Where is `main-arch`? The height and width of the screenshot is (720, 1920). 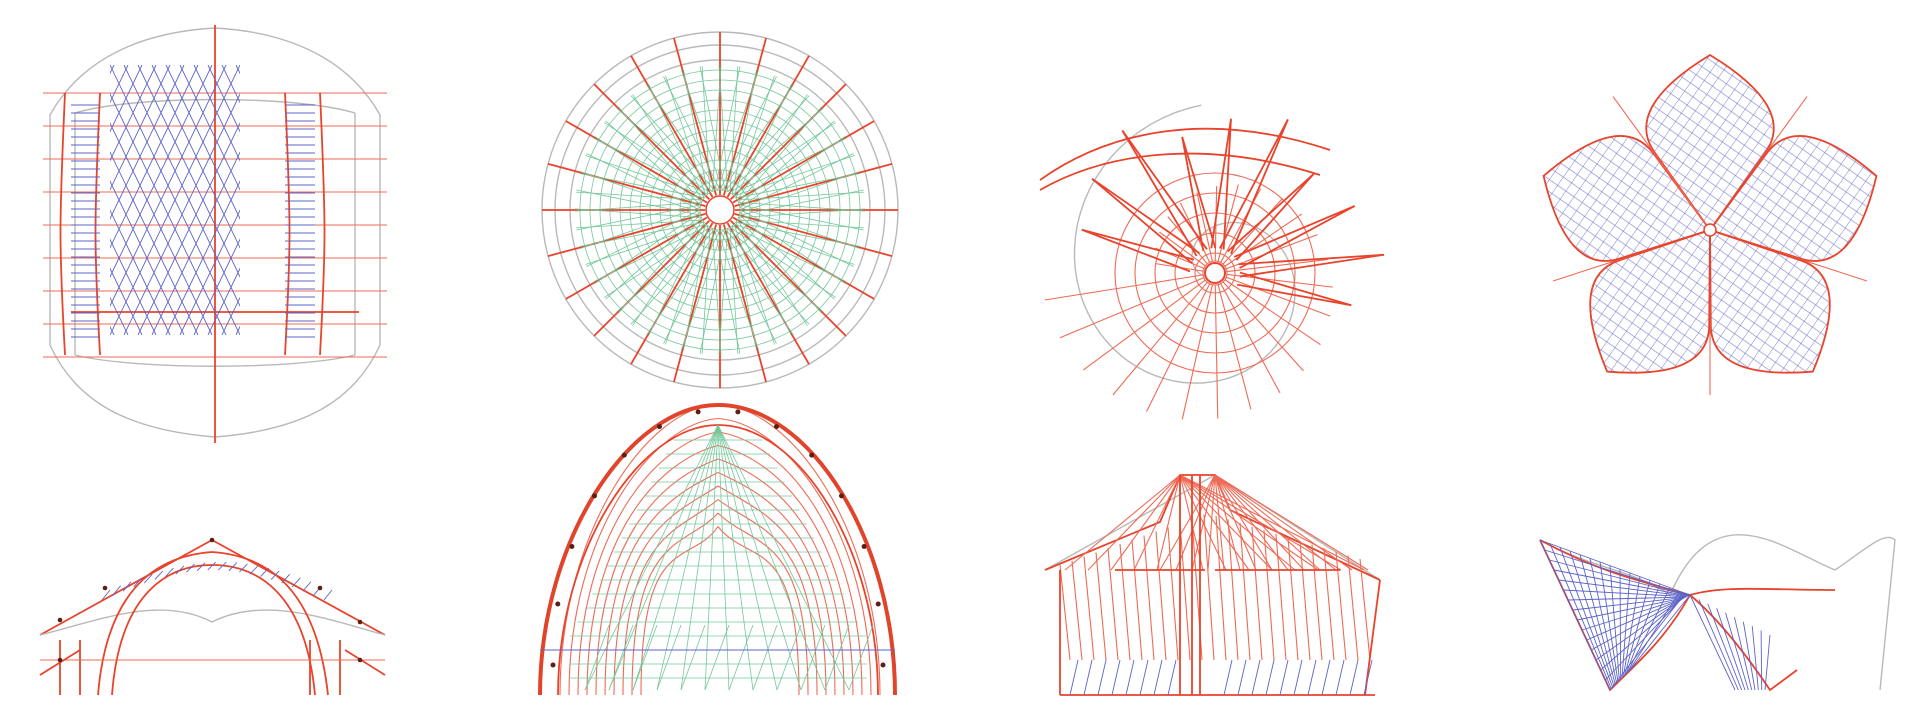
main-arch is located at coordinates (213, 630).